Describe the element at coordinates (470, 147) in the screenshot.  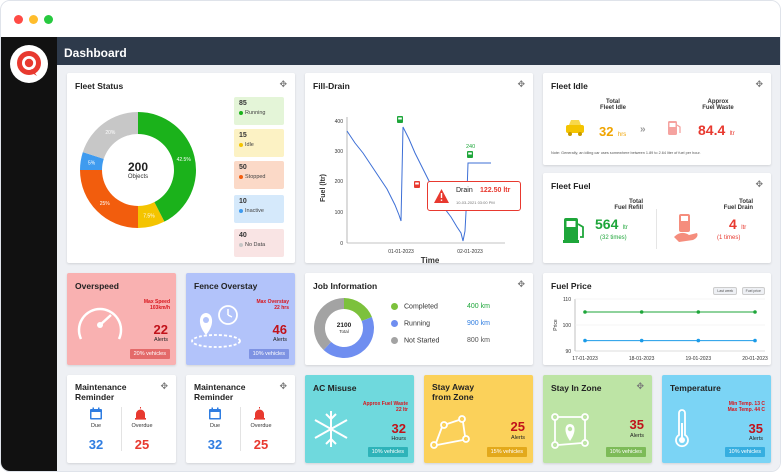
I see `refill-label: 240` at that location.